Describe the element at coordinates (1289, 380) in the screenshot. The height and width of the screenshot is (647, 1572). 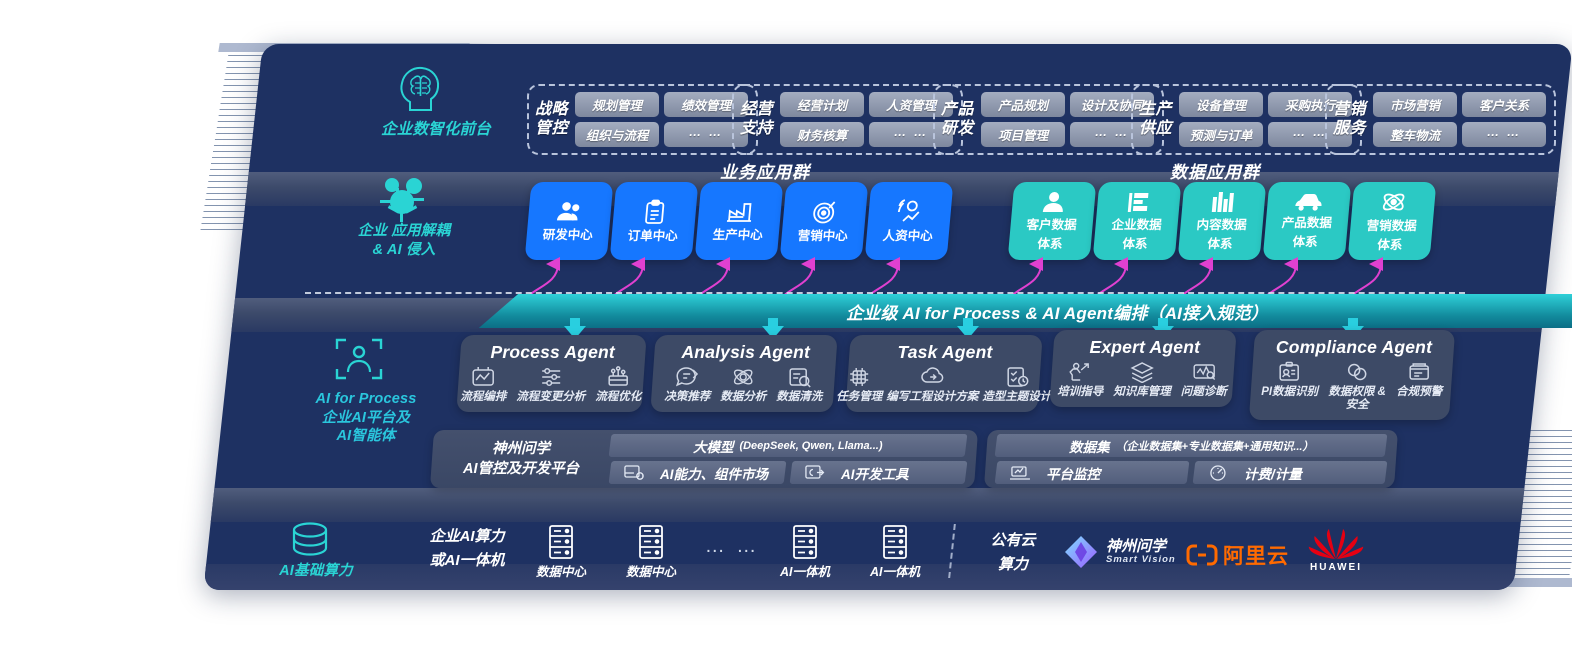
I see `agent-item: PI数据识别` at that location.